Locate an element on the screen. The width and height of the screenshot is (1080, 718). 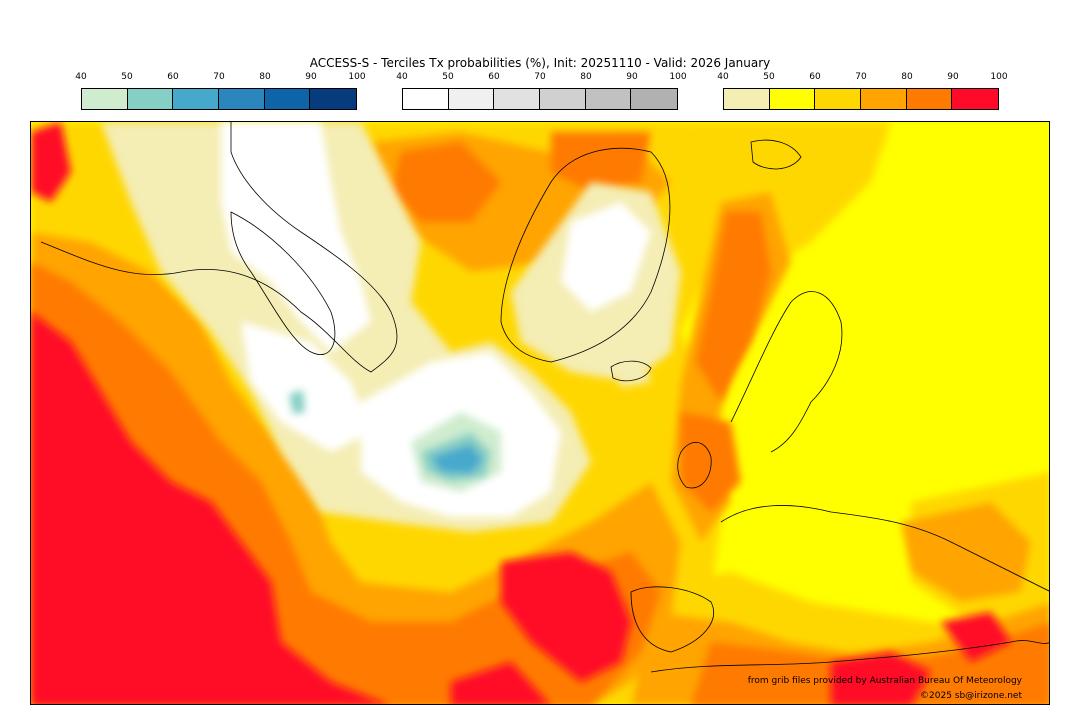
field-white-labrador is located at coordinates (306, 387).